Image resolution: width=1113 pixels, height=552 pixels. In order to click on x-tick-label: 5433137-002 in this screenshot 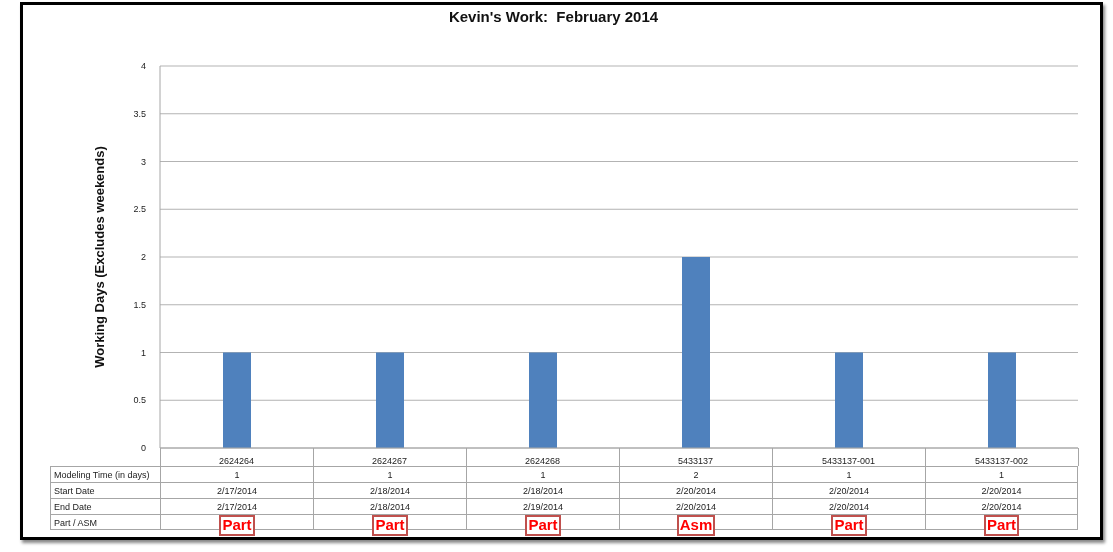, I will do `click(1001, 461)`.